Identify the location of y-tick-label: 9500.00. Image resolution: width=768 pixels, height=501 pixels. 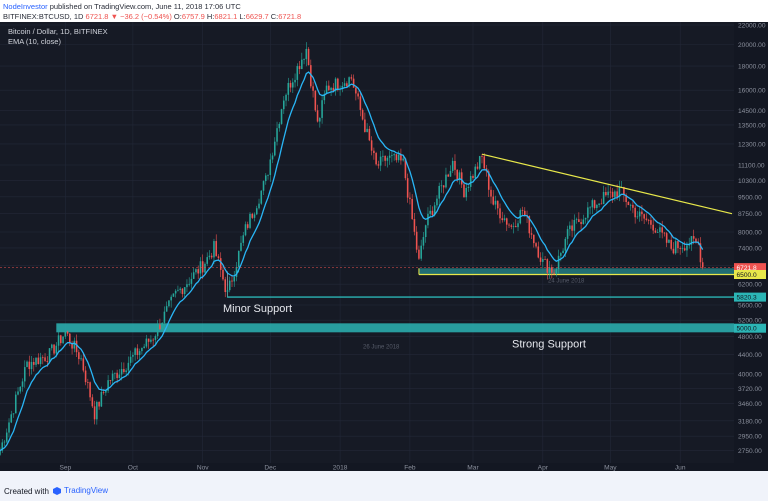
(750, 197).